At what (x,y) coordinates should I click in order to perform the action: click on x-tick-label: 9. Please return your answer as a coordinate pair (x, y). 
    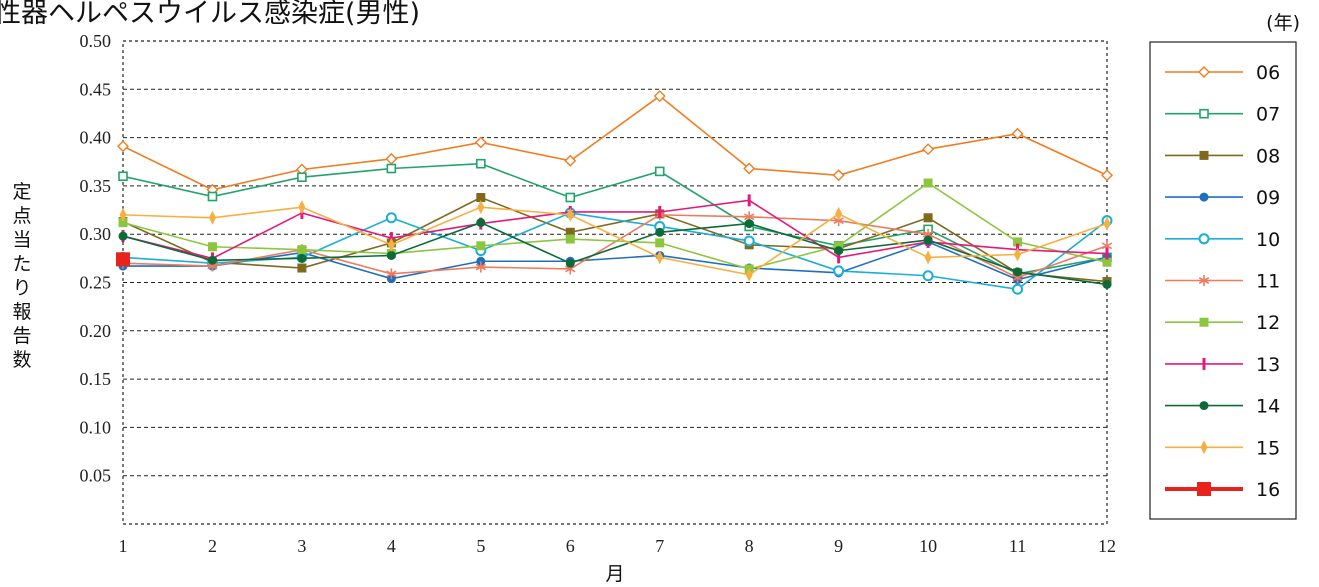
    Looking at the image, I should click on (838, 546).